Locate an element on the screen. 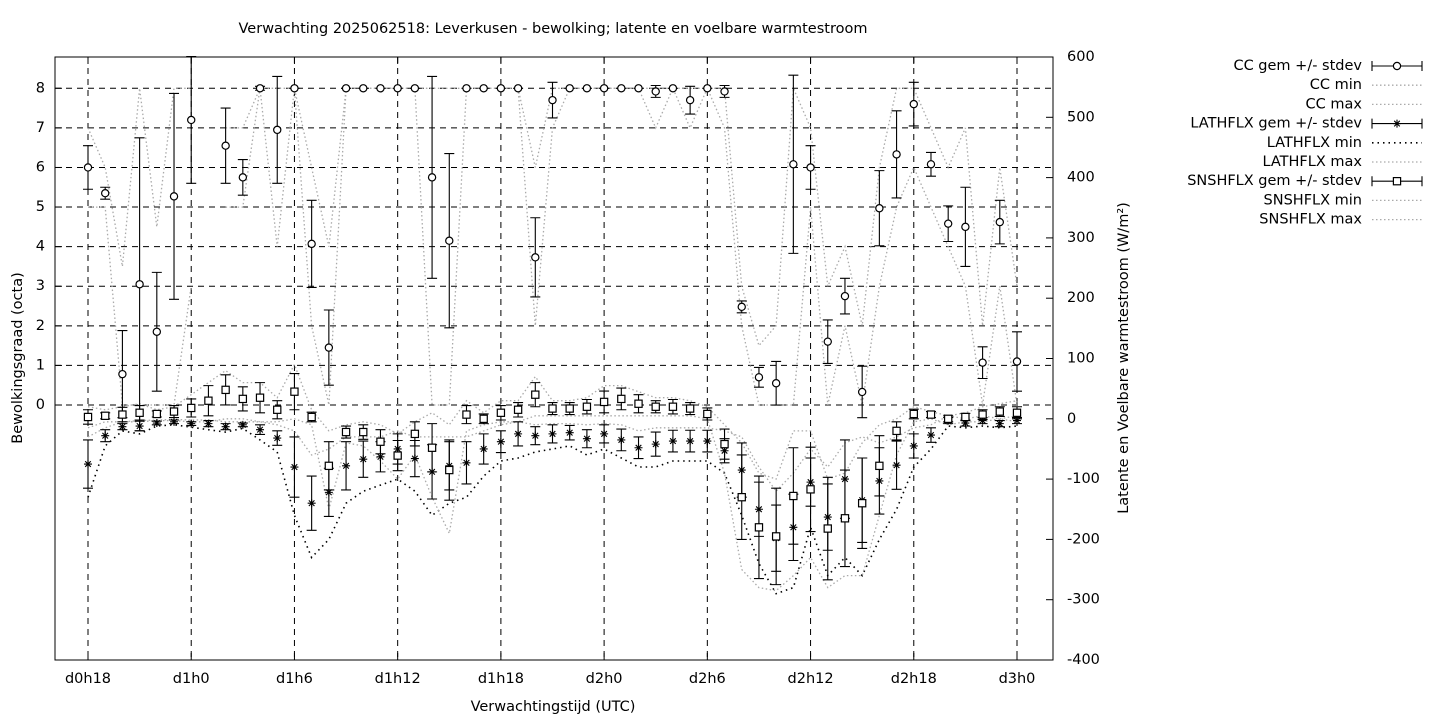  y-tick-label: 3 is located at coordinates (40, 286).